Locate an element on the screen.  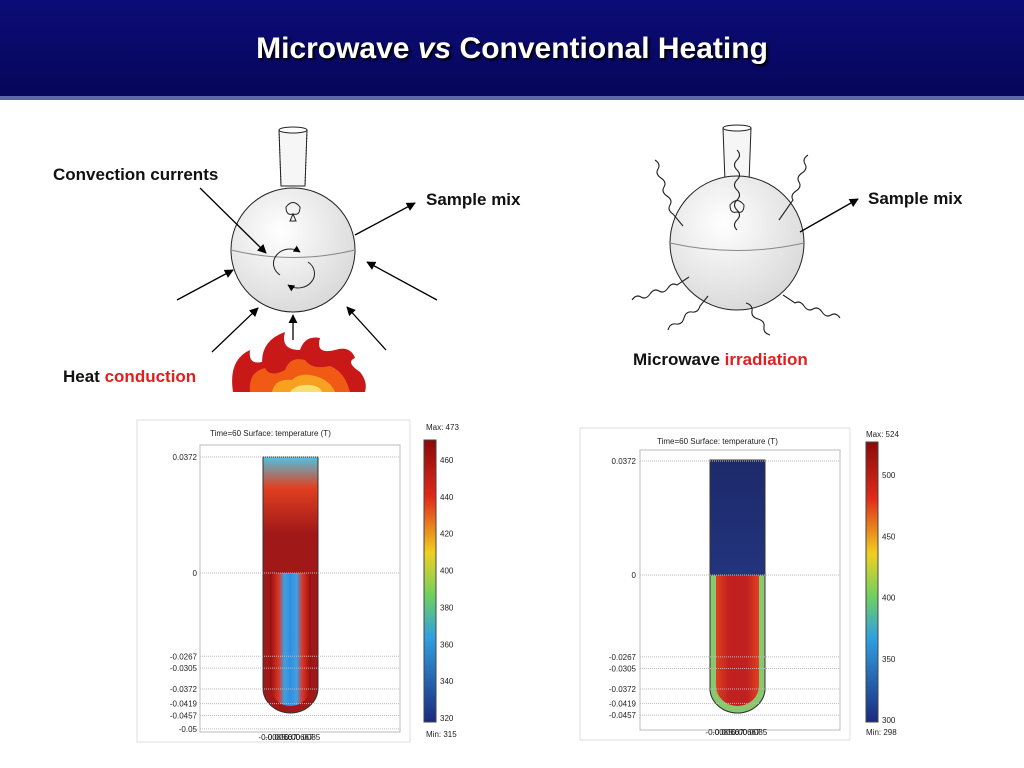
label: Microwave irradiation is located at coordinates (720, 359).